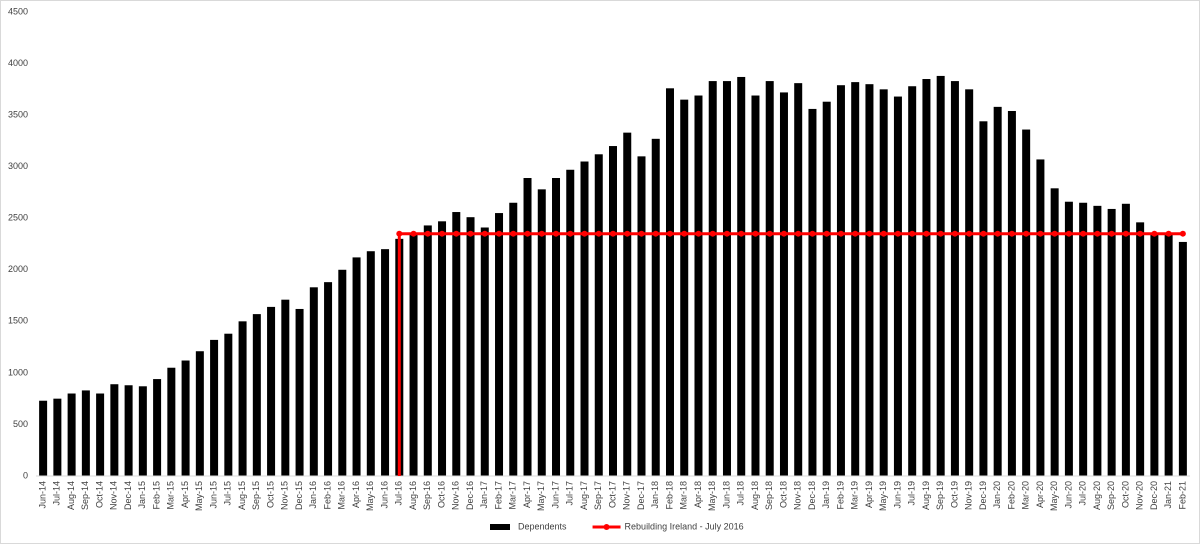 The width and height of the screenshot is (1200, 544). I want to click on x-tick-label: Jan-20, so click(997, 495).